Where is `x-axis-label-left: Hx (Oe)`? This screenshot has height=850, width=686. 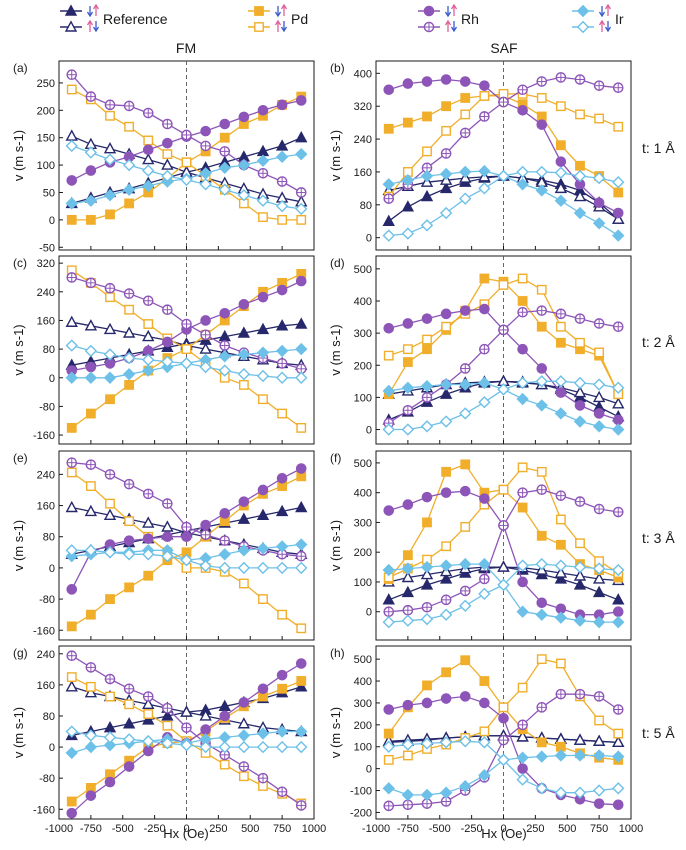
x-axis-label-left: Hx (Oe) is located at coordinates (186, 833).